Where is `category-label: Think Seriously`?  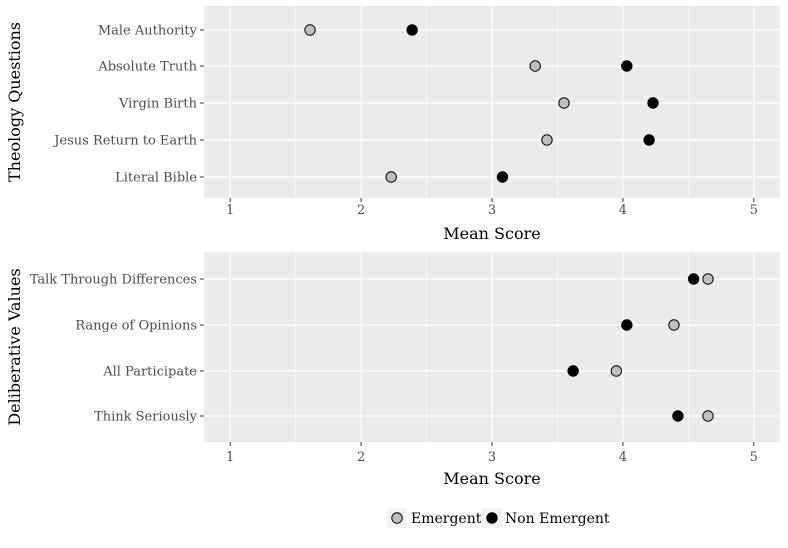
category-label: Think Seriously is located at coordinates (146, 417).